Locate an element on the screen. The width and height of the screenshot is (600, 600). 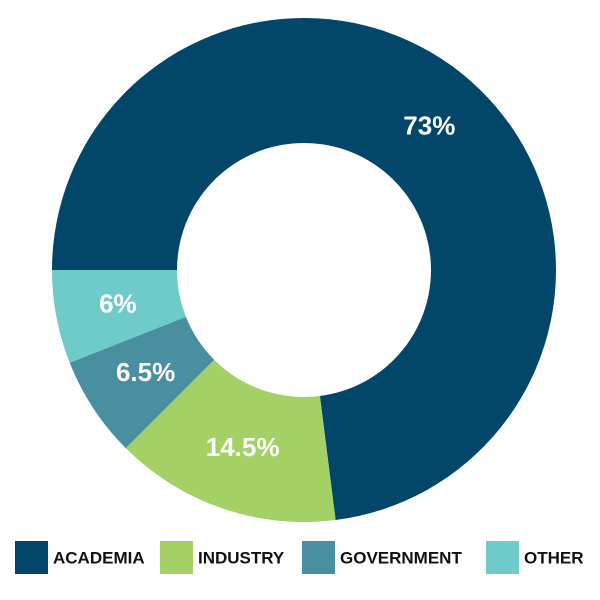
legend-label: GOVERNMENT is located at coordinates (401, 557).